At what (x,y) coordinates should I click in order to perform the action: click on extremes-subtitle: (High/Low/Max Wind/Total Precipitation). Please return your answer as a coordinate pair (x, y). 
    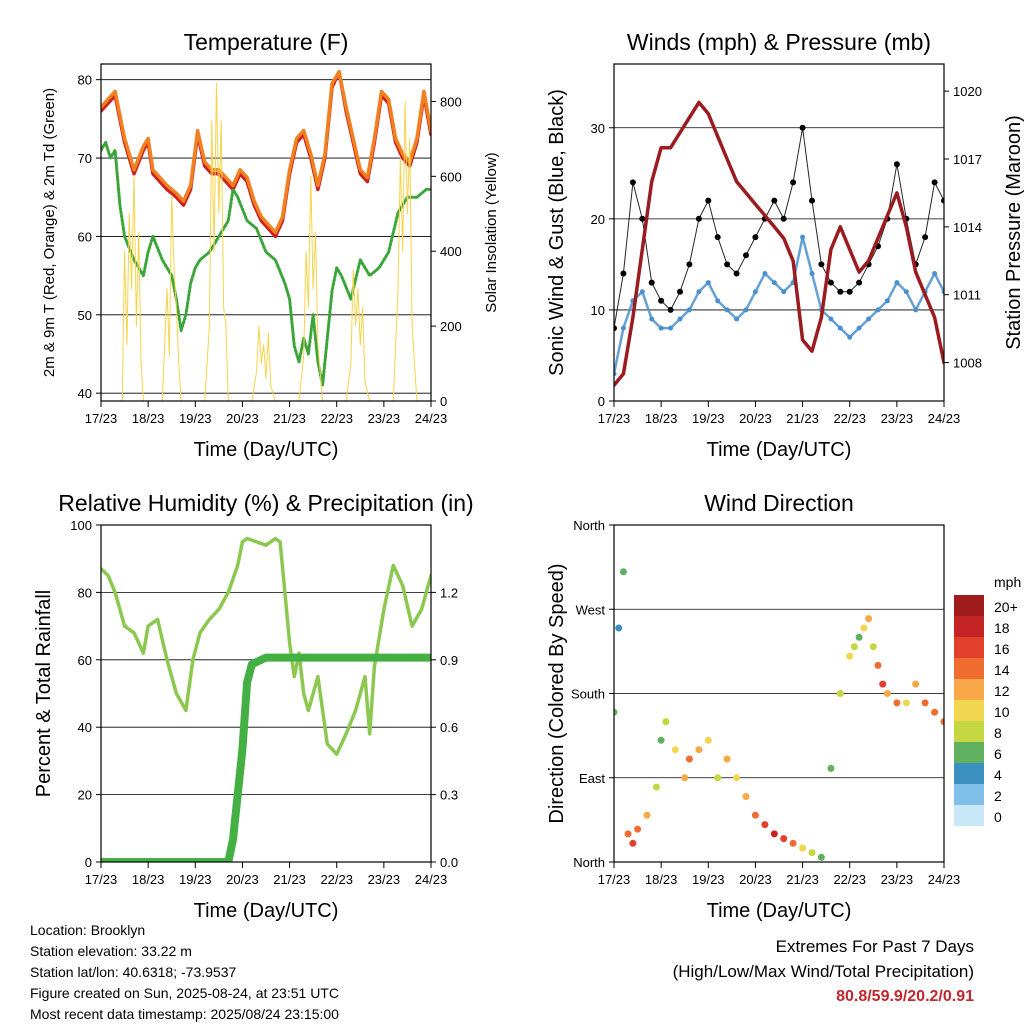
    Looking at the image, I should click on (823, 971).